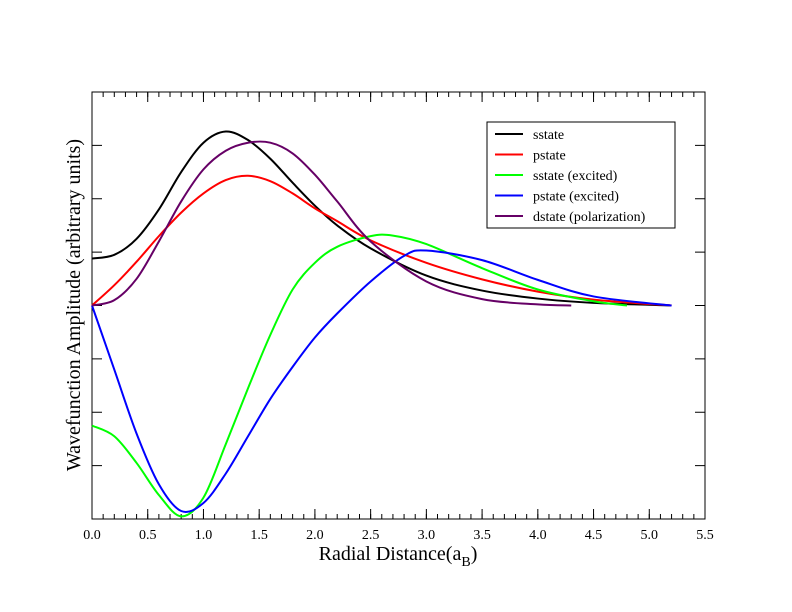  What do you see at coordinates (371, 535) in the screenshot?
I see `x-tick-label: 2.5` at bounding box center [371, 535].